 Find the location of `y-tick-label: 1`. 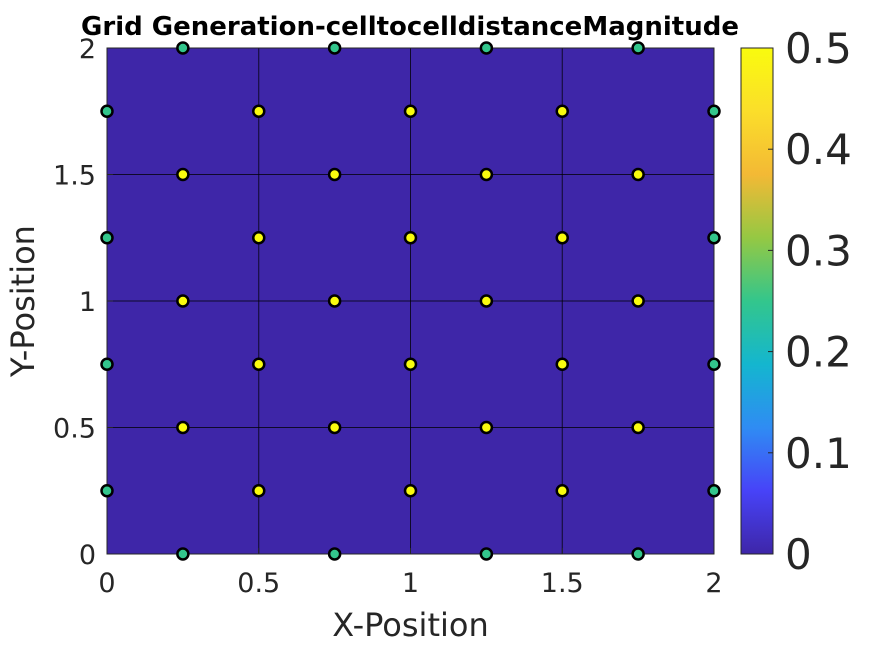

y-tick-label: 1 is located at coordinates (87, 302).